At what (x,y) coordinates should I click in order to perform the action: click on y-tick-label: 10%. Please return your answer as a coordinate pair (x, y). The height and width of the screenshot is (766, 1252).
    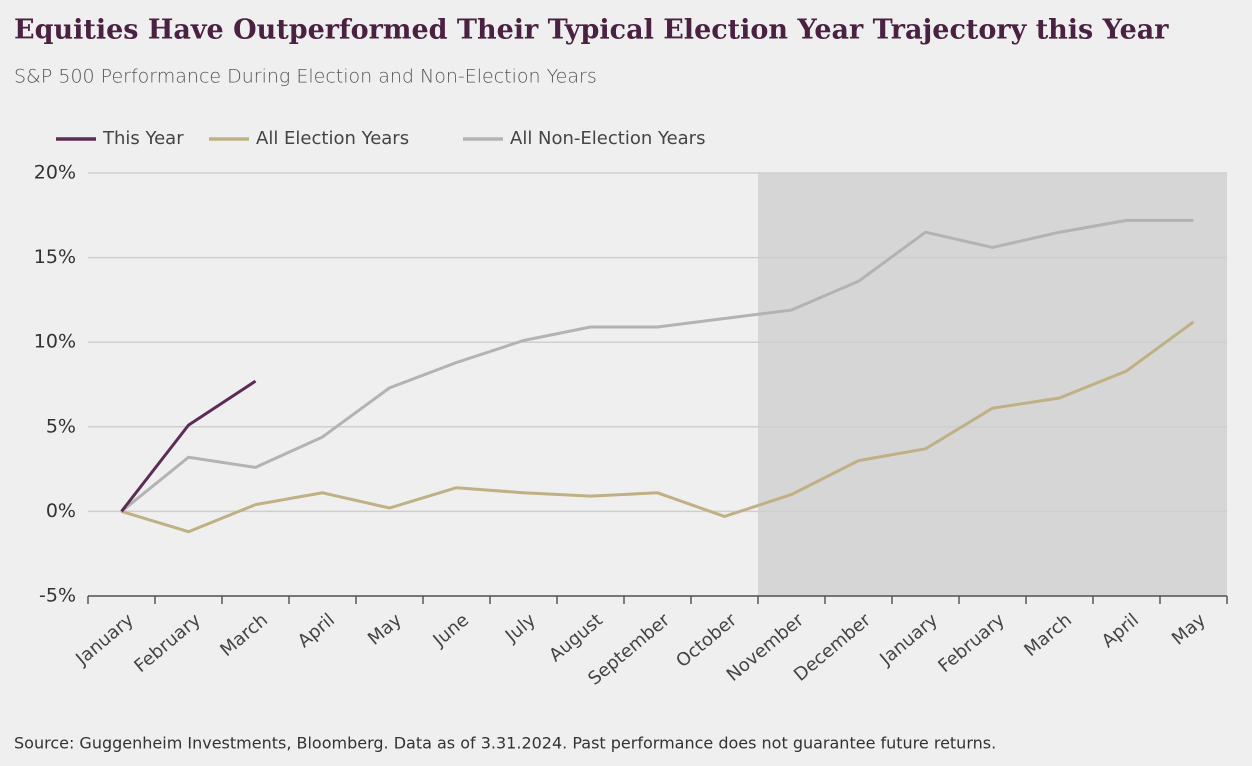
    Looking at the image, I should click on (55, 342).